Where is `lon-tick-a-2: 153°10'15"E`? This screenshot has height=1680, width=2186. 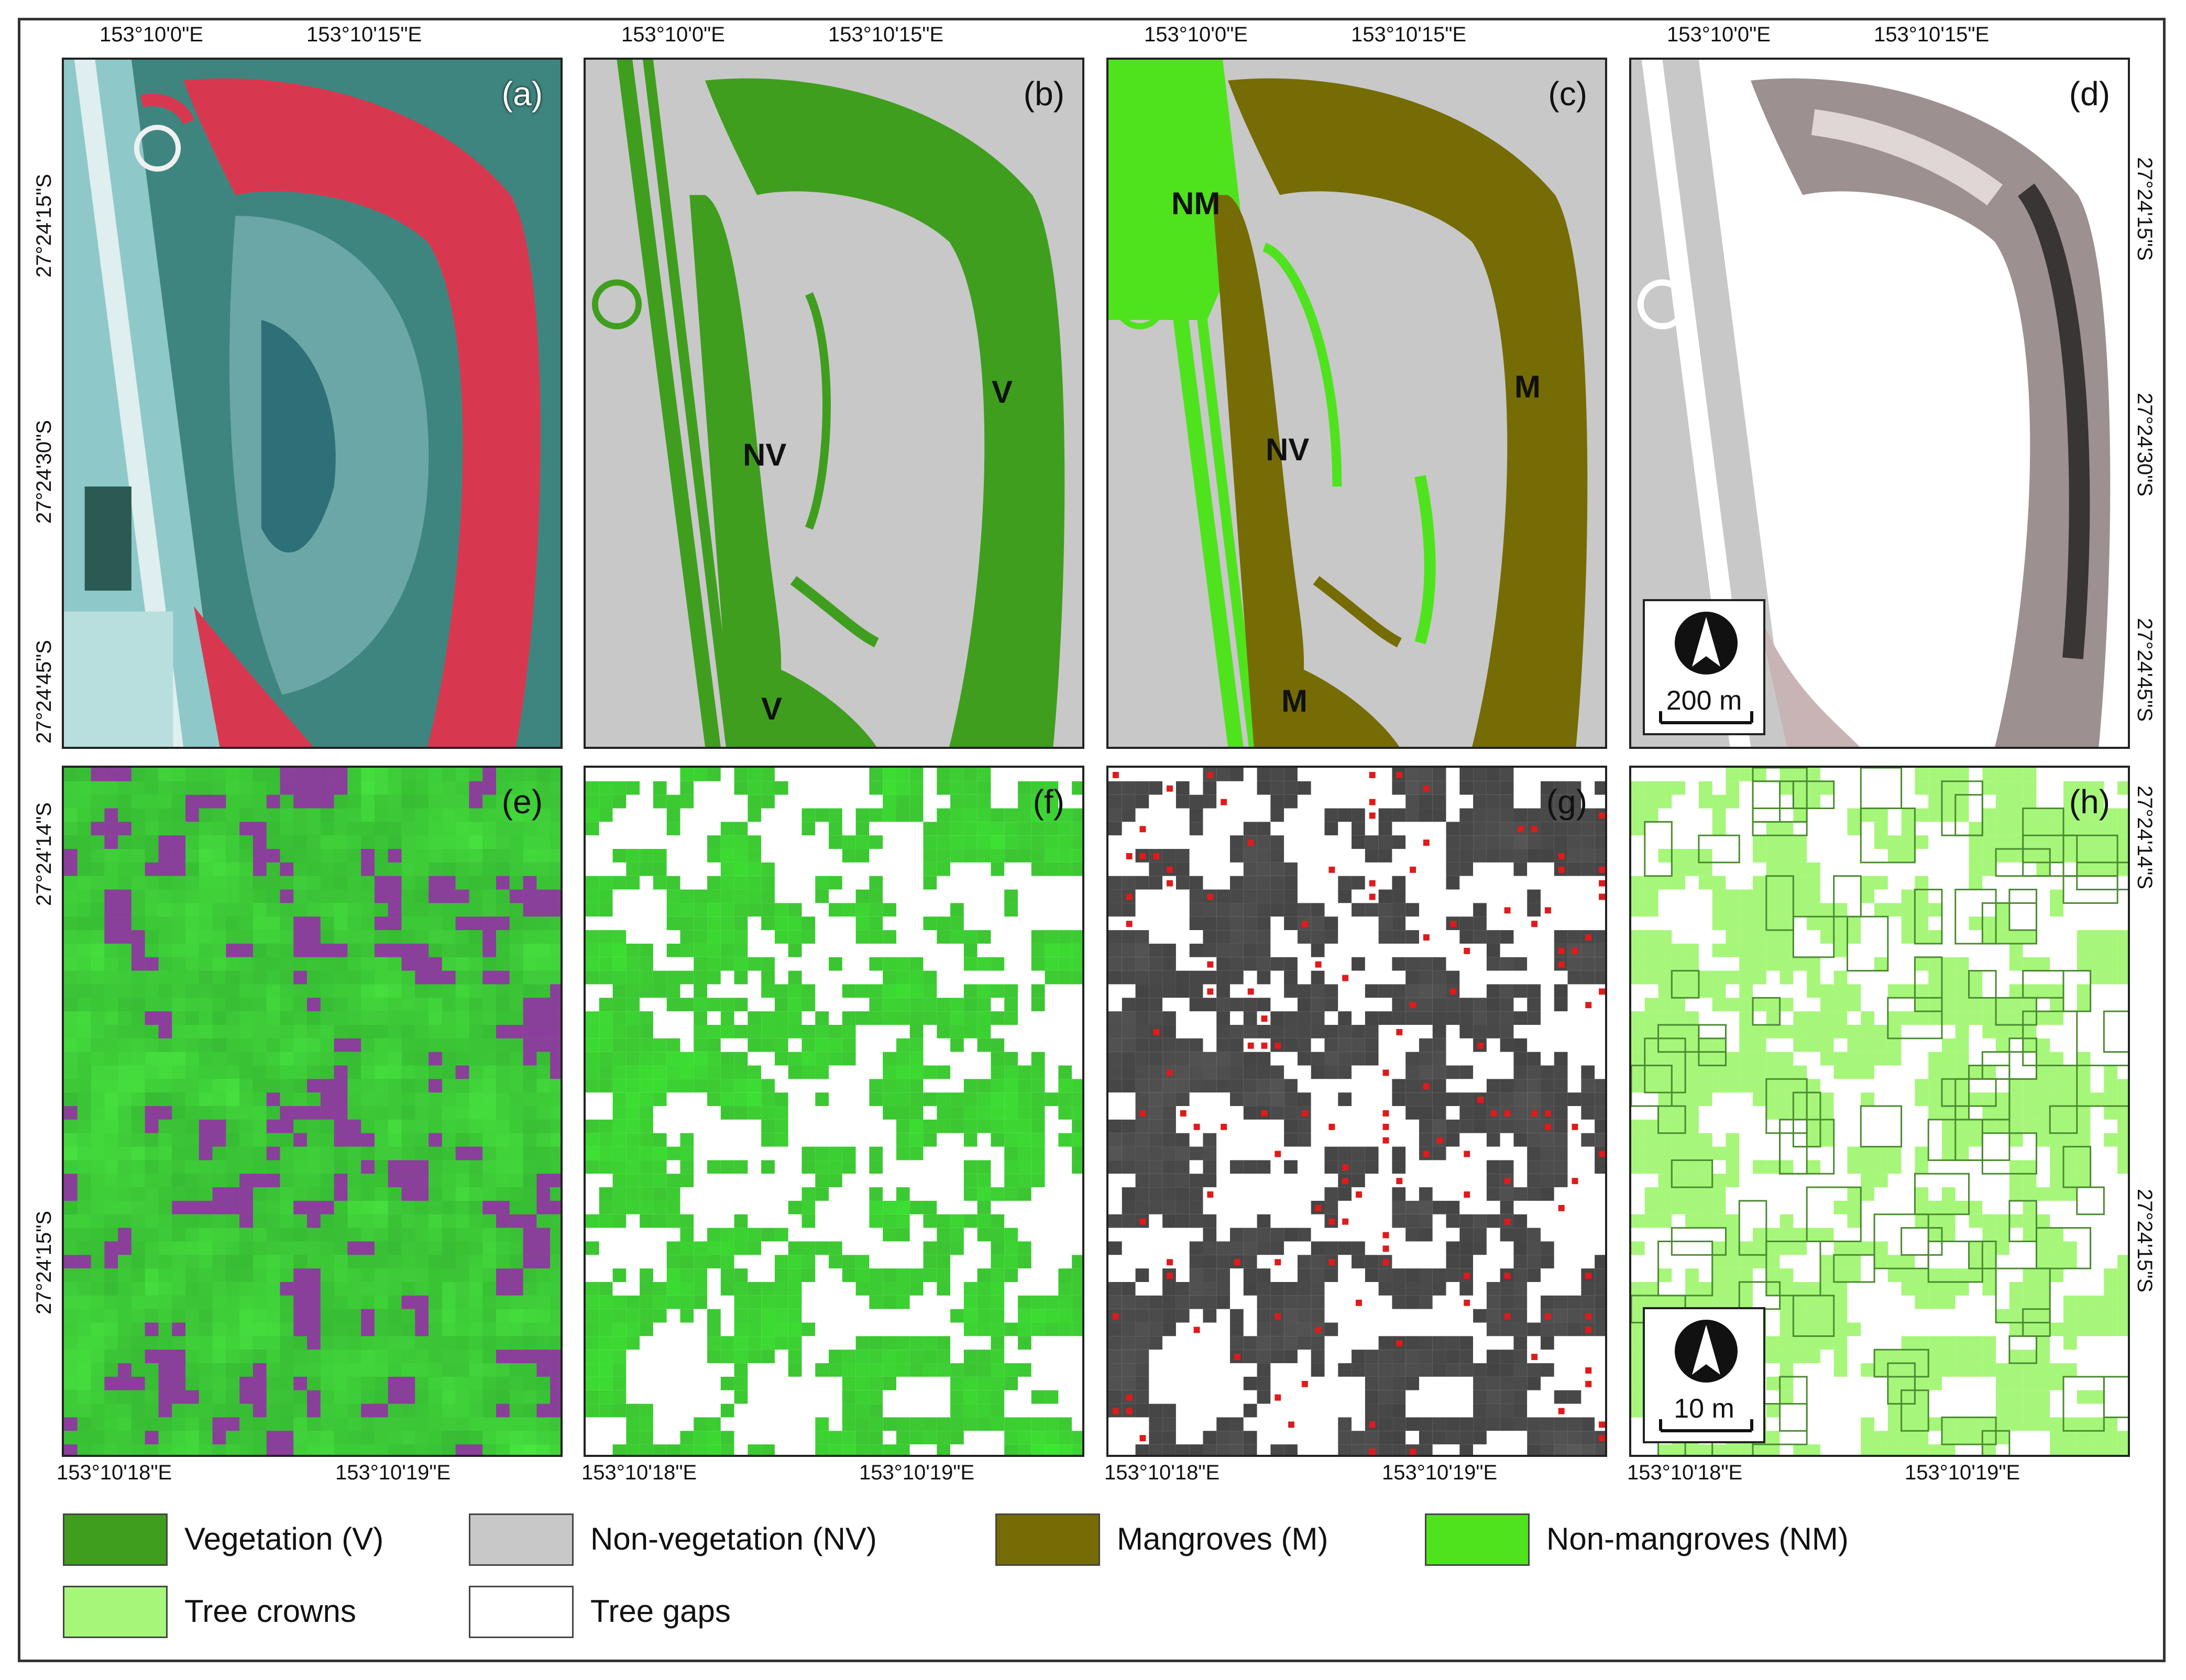
lon-tick-a-2: 153°10'15"E is located at coordinates (364, 35).